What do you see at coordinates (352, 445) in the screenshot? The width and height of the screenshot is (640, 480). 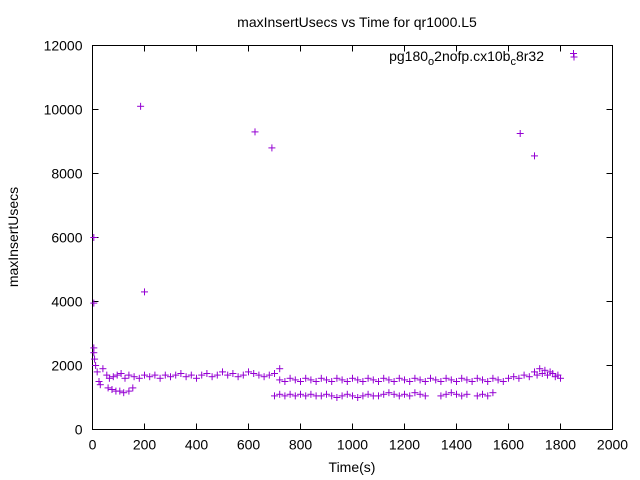 I see `x-tick-label: 1000` at bounding box center [352, 445].